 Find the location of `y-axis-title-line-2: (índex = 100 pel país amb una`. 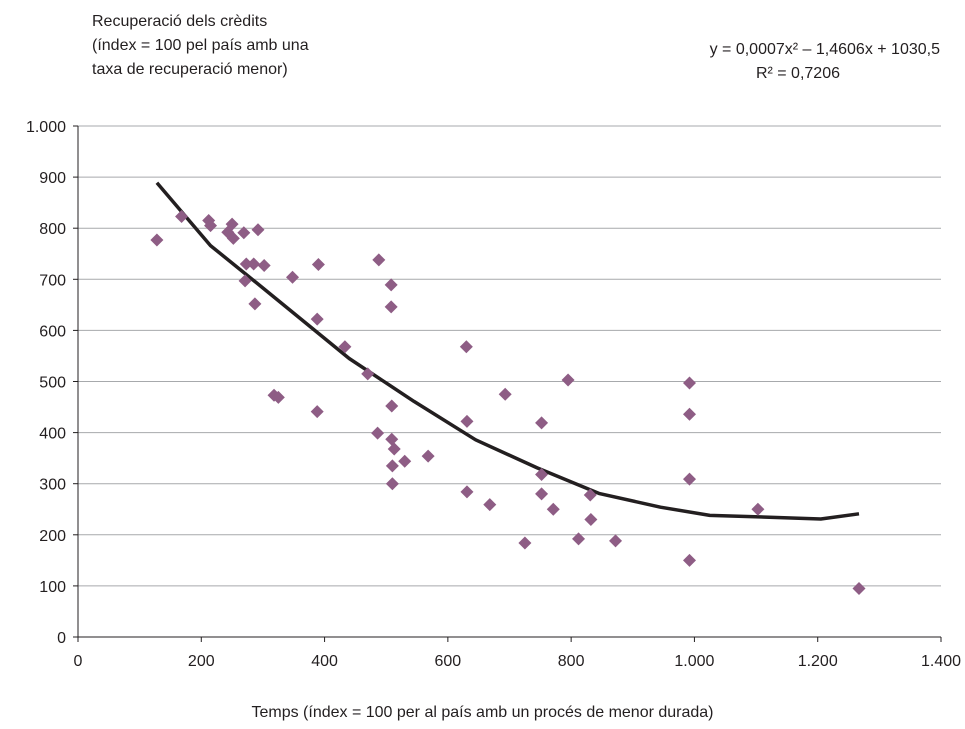

y-axis-title-line-2: (índex = 100 pel país amb una is located at coordinates (200, 45).